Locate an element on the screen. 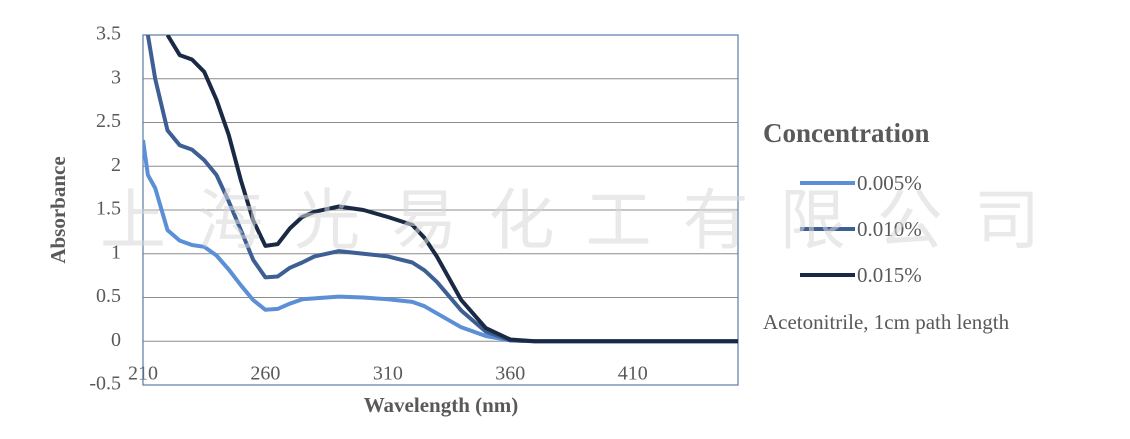 This screenshot has height=439, width=1130. annotation: Acetonitrile, 1cm path length is located at coordinates (886, 322).